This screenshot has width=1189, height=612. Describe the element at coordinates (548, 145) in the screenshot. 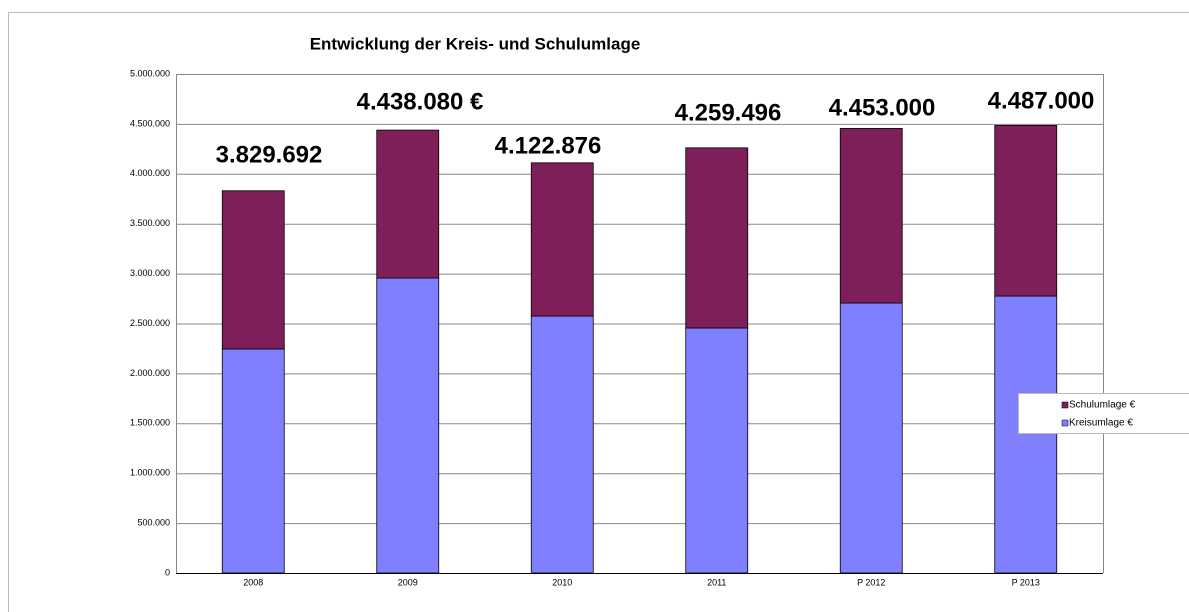

I see `total-label: 4.122.876` at that location.